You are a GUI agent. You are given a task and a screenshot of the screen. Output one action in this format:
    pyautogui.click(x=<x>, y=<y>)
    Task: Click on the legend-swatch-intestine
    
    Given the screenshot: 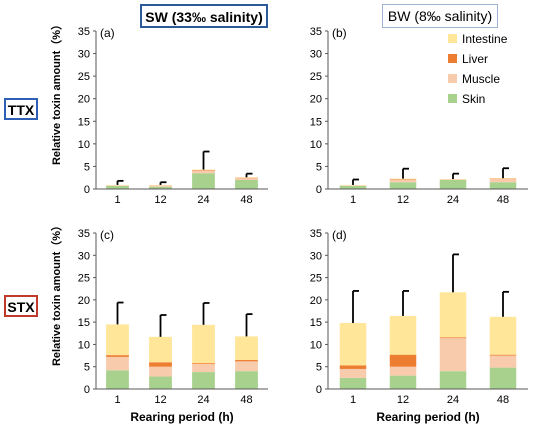 What is the action you would take?
    pyautogui.click(x=452, y=38)
    